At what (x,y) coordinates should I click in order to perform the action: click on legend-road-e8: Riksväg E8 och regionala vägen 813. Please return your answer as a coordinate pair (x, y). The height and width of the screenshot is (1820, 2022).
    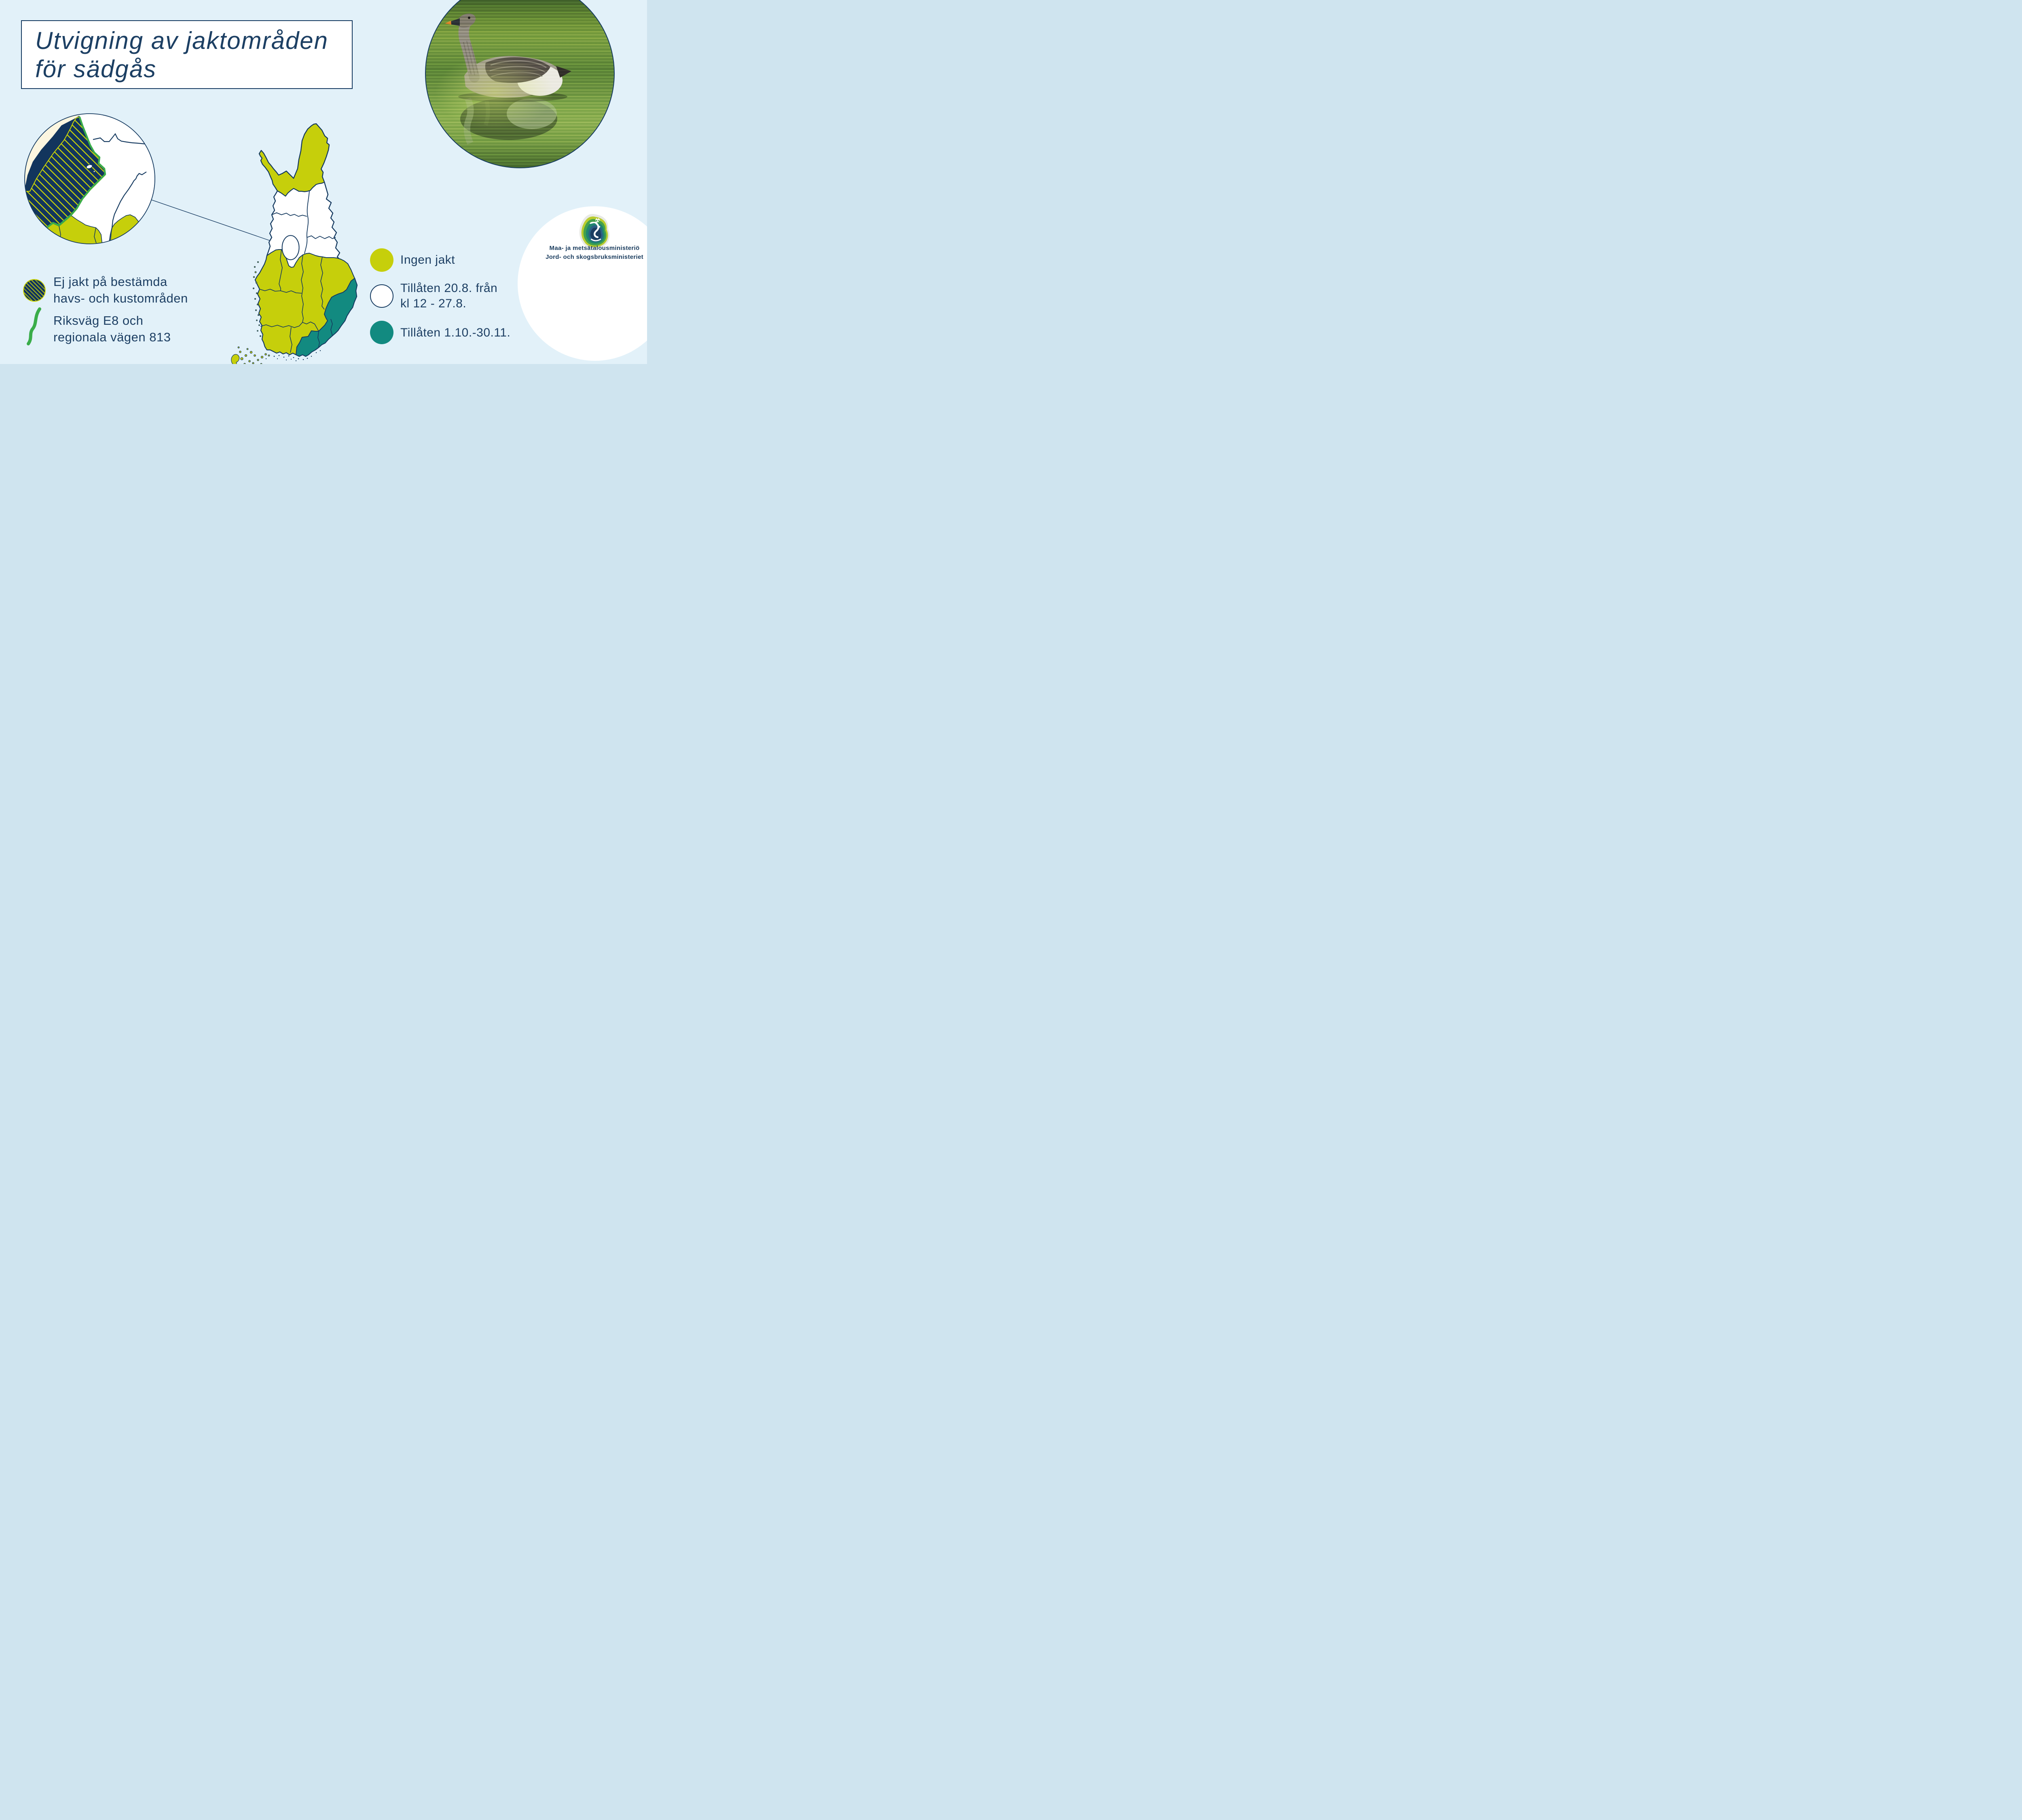
    Looking at the image, I should click on (112, 328).